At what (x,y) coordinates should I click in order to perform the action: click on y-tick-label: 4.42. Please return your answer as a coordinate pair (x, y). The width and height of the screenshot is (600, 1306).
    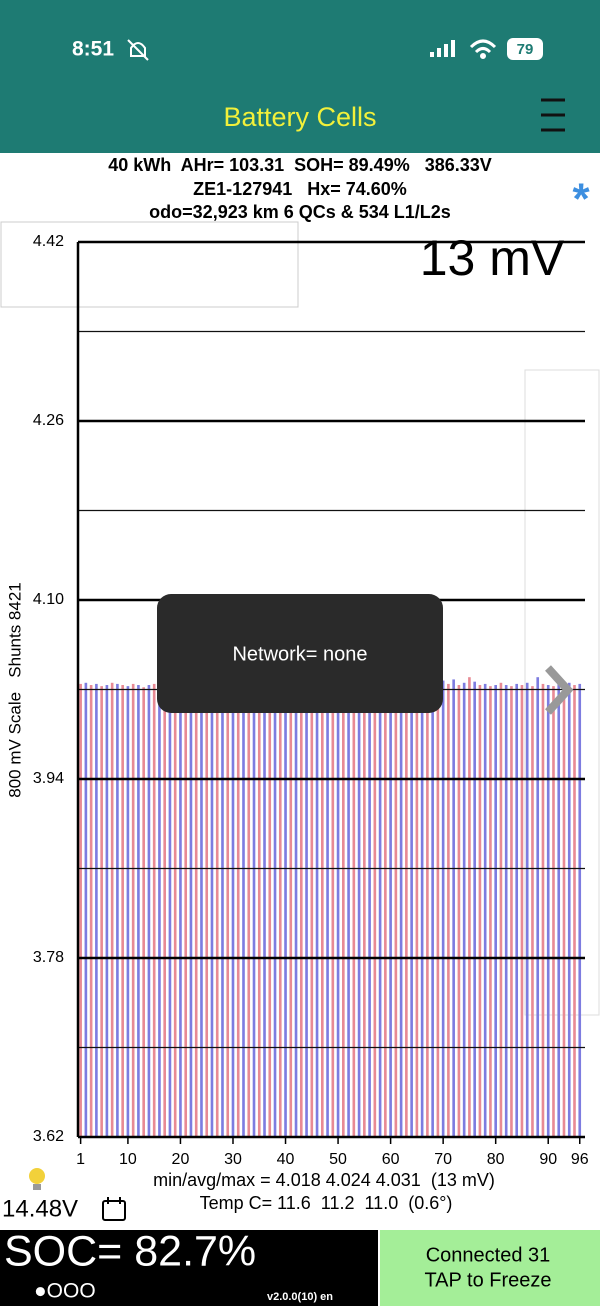
    Looking at the image, I should click on (48, 241).